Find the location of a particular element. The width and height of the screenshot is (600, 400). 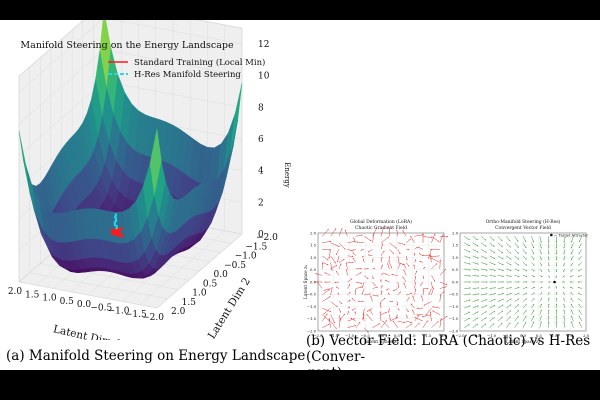

quiver-xtick: −1.5 is located at coordinates (476, 335).